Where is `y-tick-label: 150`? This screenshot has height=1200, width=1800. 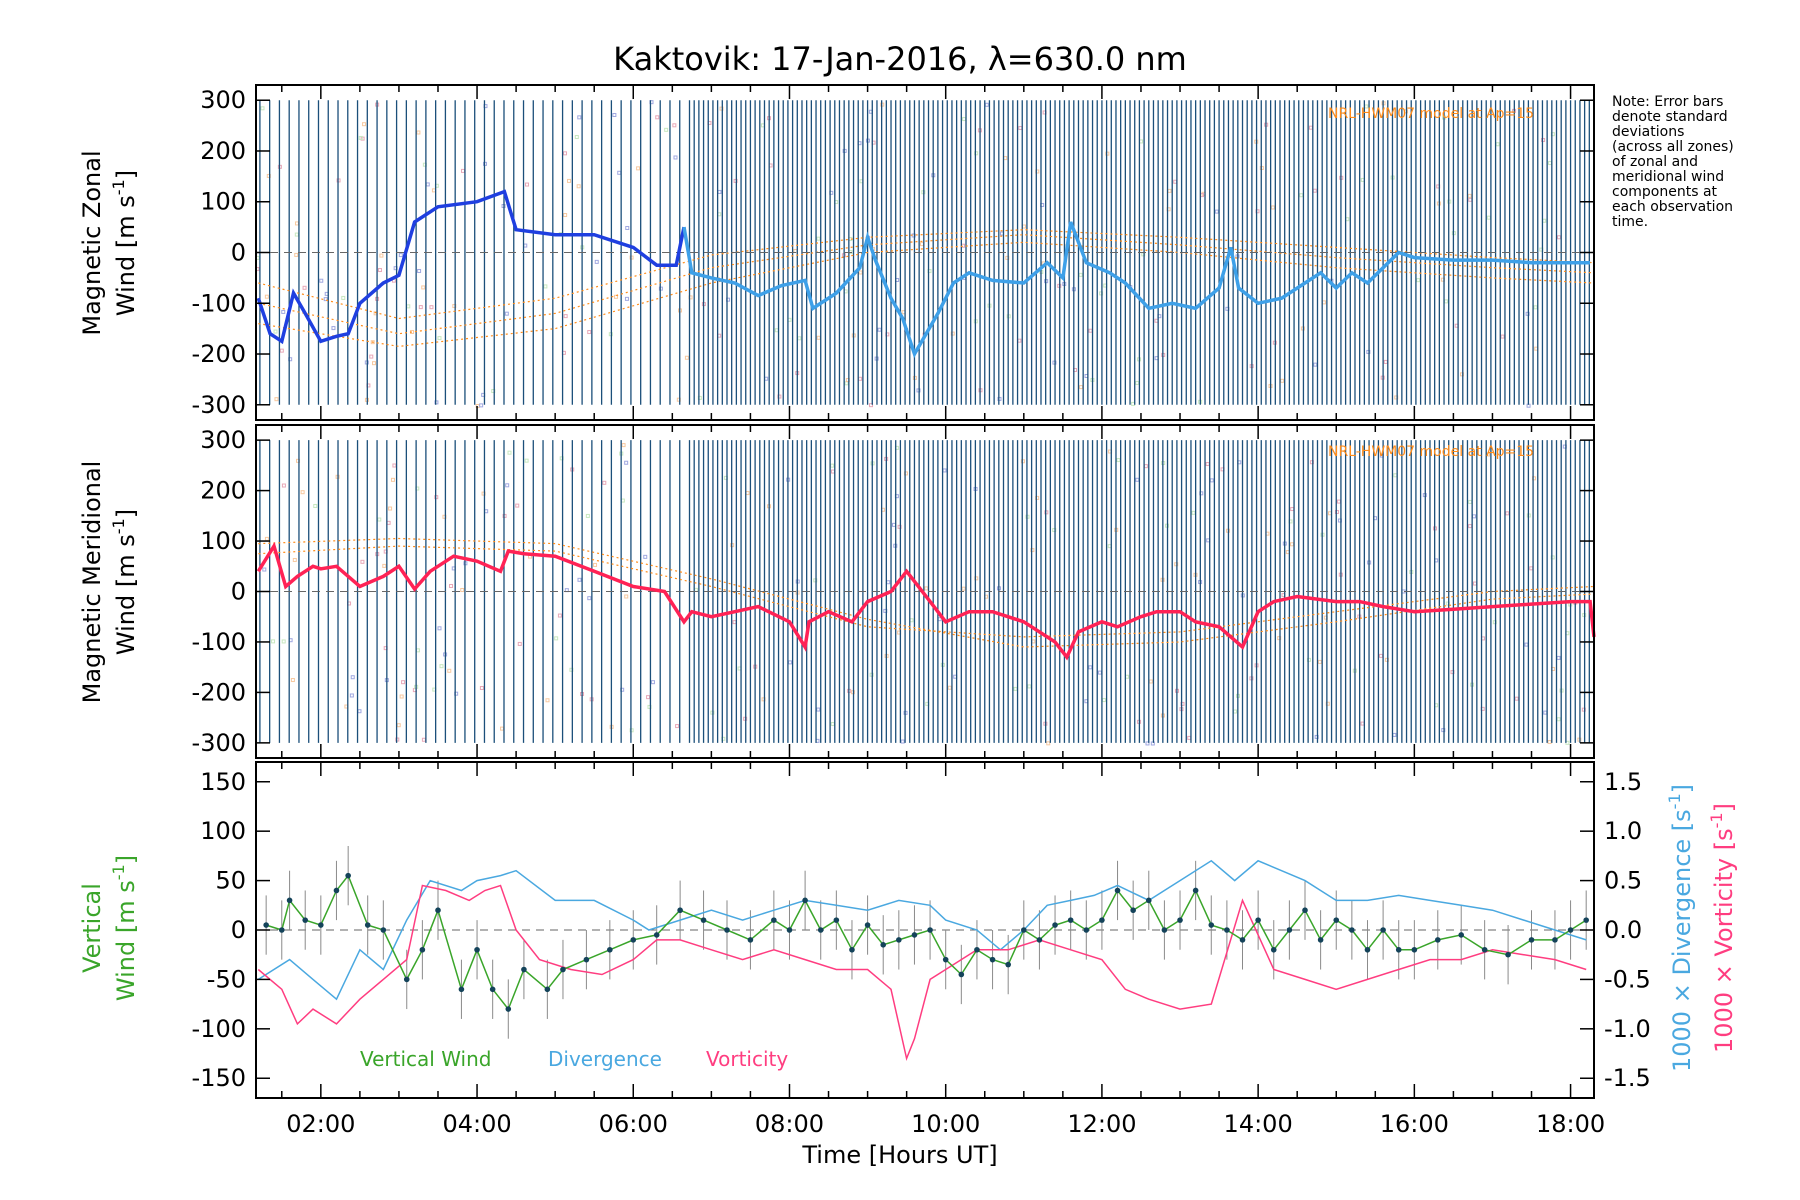 y-tick-label: 150 is located at coordinates (223, 782).